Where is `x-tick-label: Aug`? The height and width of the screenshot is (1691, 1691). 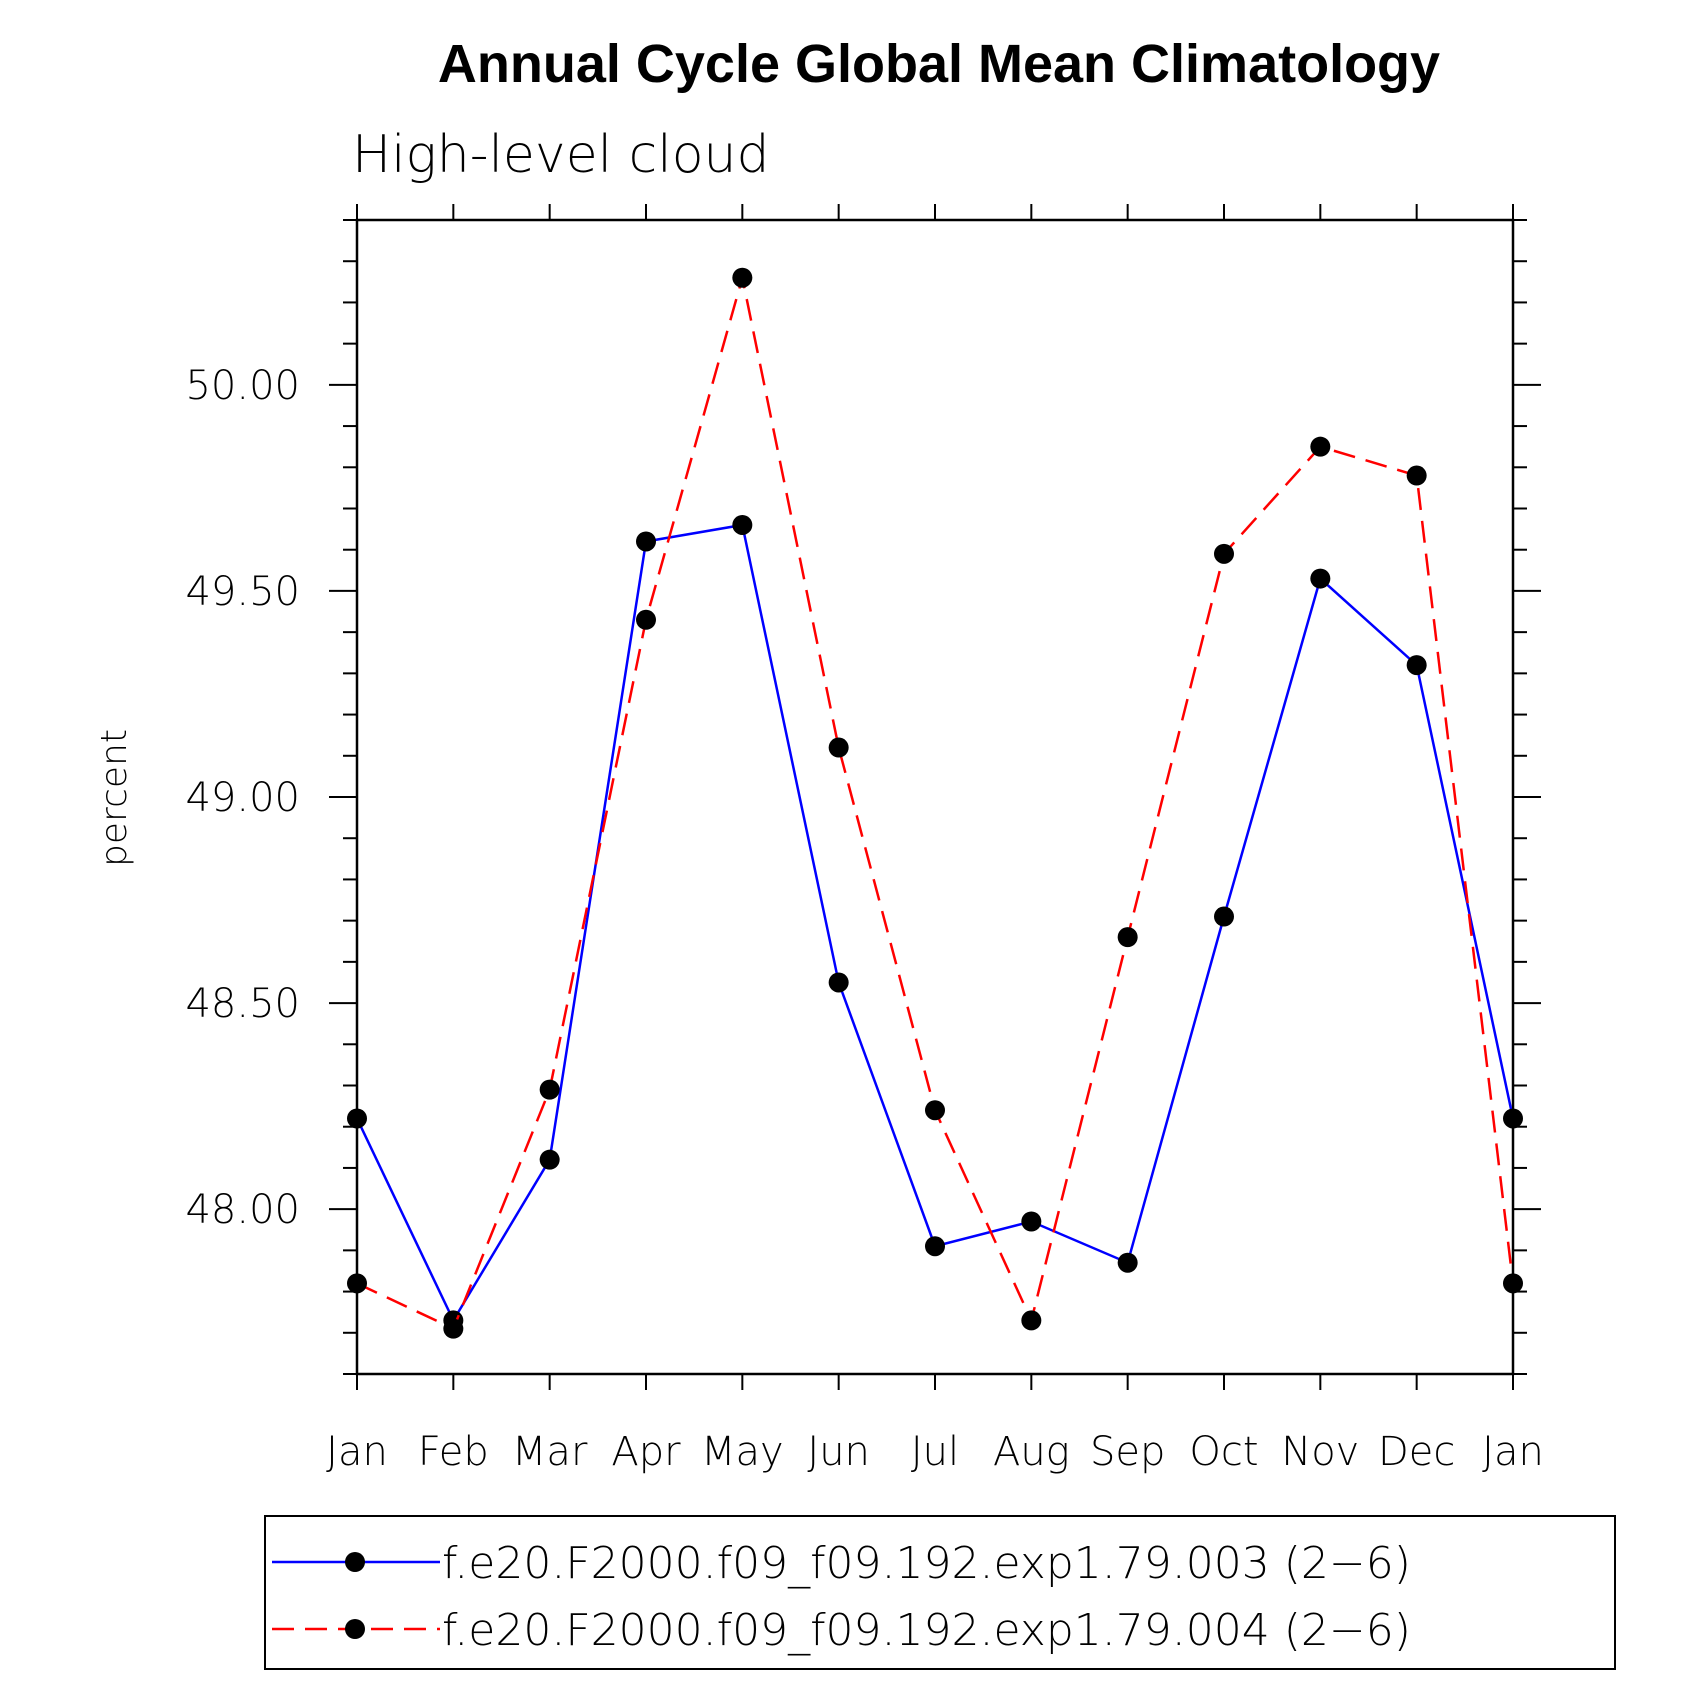
x-tick-label: Aug is located at coordinates (1031, 1452).